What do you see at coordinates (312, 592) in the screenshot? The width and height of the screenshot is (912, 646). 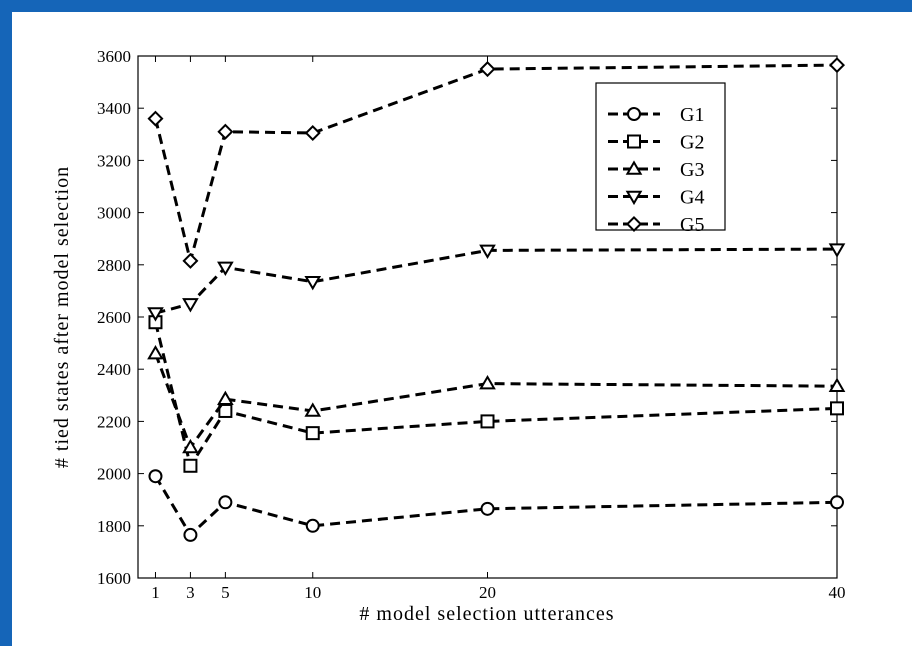 I see `x-tick-label: 10` at bounding box center [312, 592].